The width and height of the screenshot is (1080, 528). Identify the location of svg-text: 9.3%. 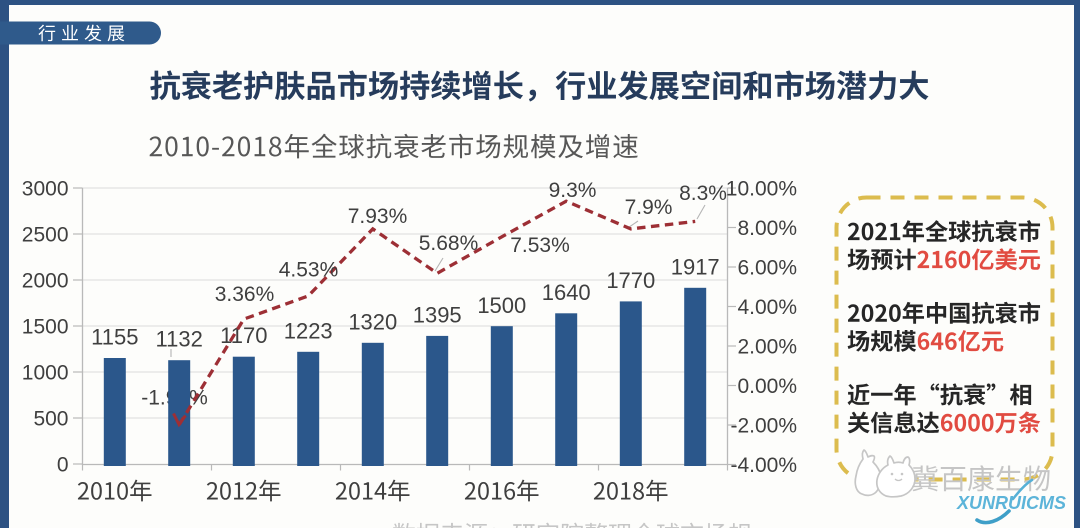
(573, 190).